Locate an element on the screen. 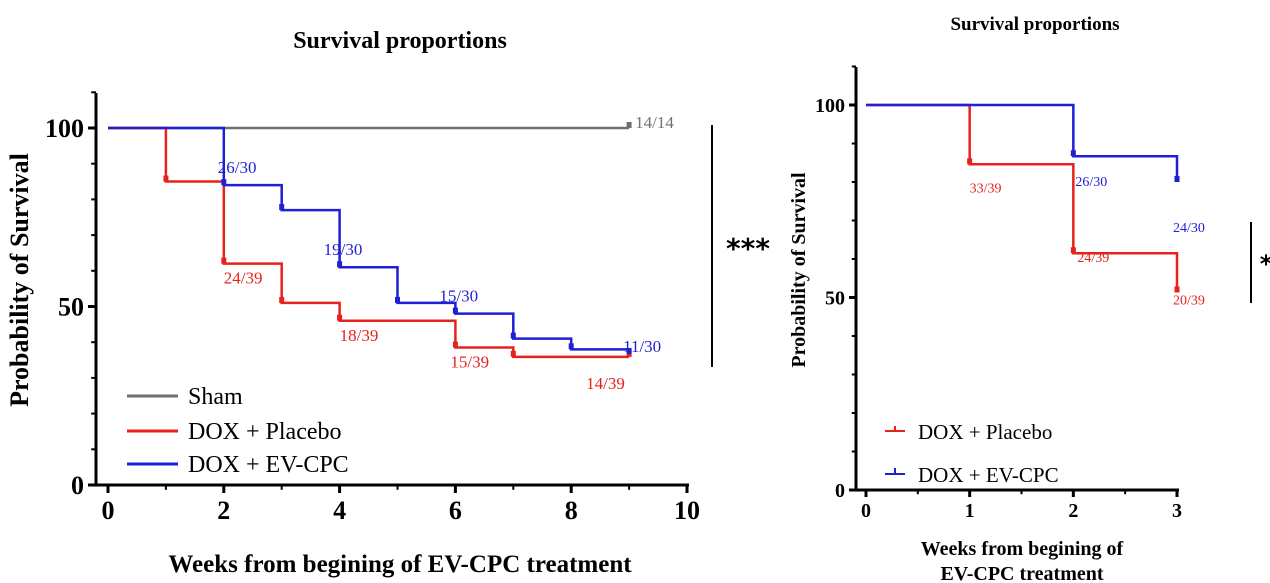  chart-left-legend: Sham DOX + Placebo DOX + EV-CPC is located at coordinates (238, 431).